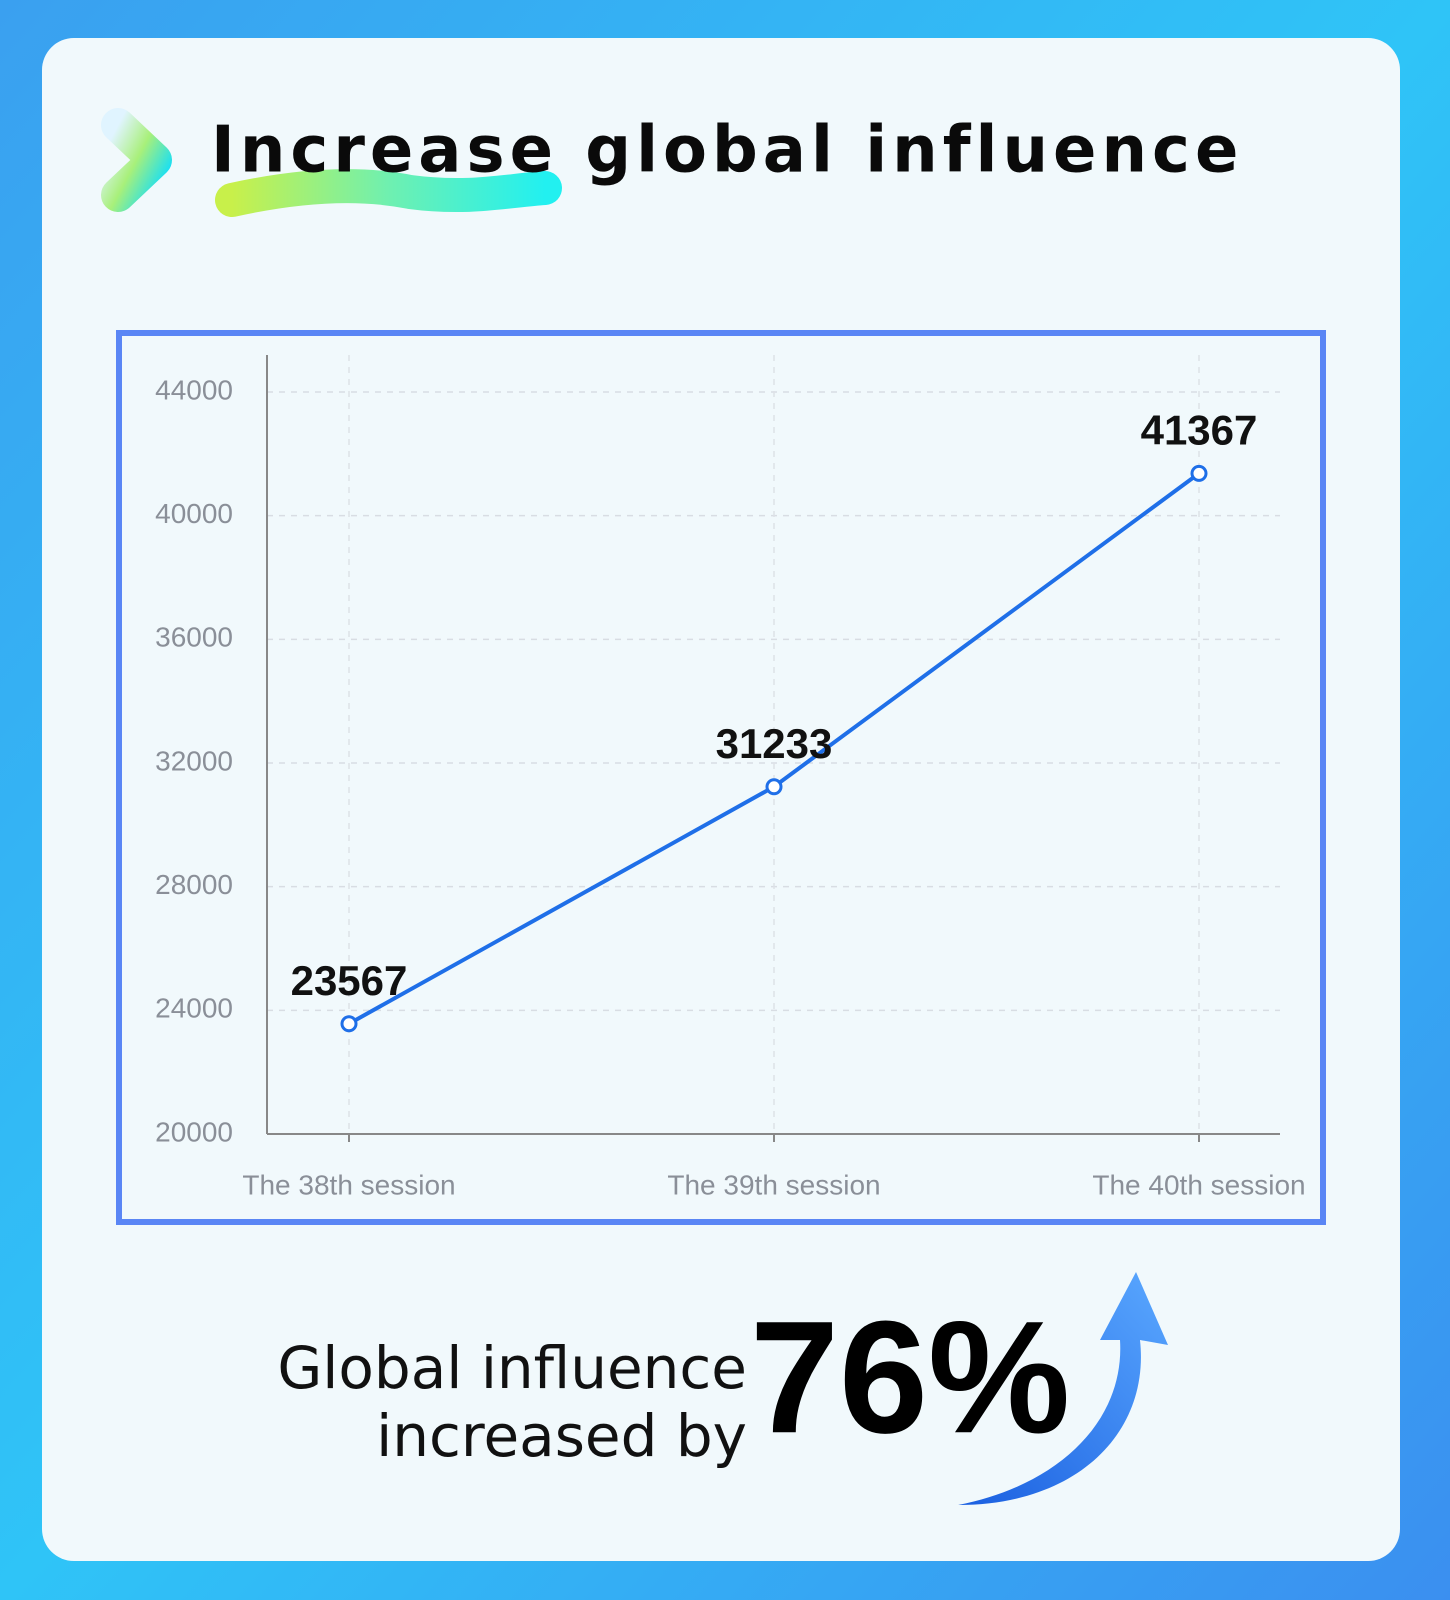 This screenshot has width=1450, height=1600. I want to click on data-label: 41367, so click(1199, 429).